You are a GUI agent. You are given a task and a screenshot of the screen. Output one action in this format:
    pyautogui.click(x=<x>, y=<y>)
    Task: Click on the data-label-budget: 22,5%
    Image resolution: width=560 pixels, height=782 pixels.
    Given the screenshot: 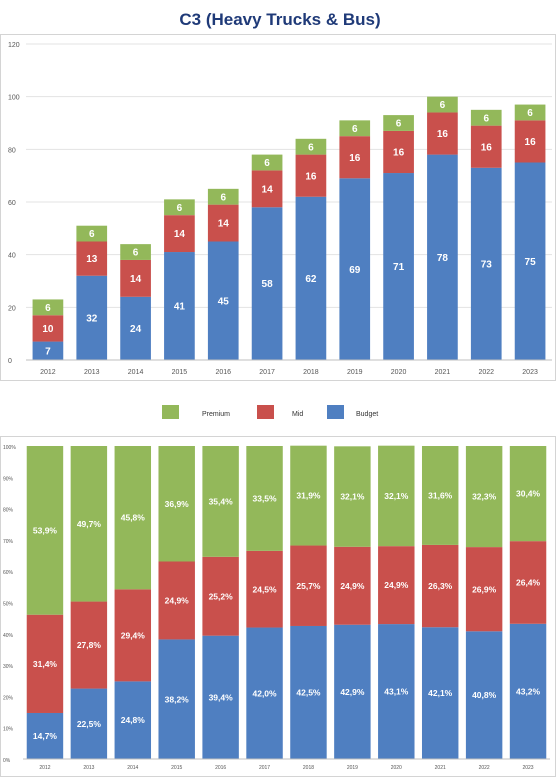 What is the action you would take?
    pyautogui.click(x=89, y=724)
    